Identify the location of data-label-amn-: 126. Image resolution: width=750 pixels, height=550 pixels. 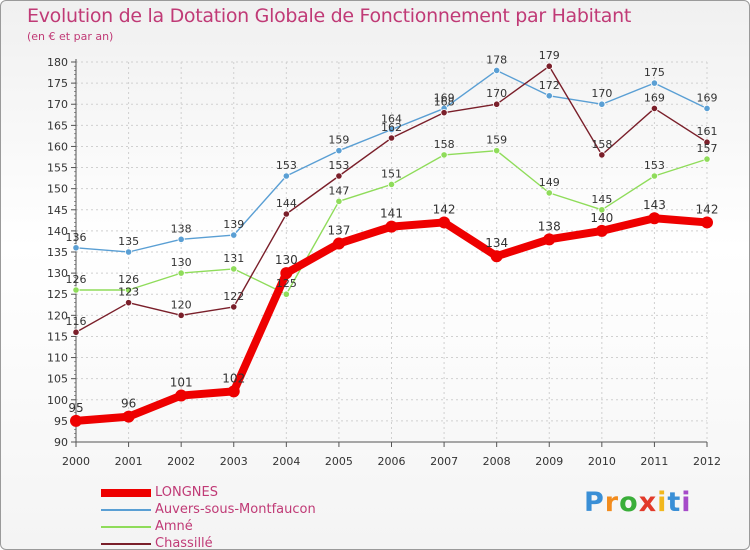
(76, 279).